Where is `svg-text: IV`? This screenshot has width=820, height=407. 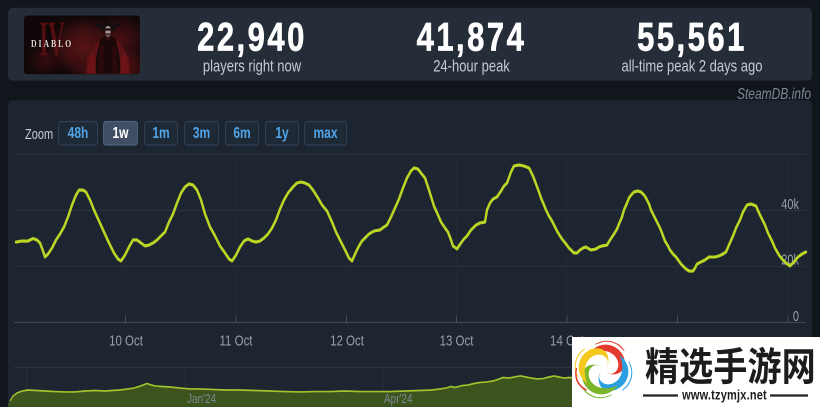 svg-text: IV is located at coordinates (51, 41).